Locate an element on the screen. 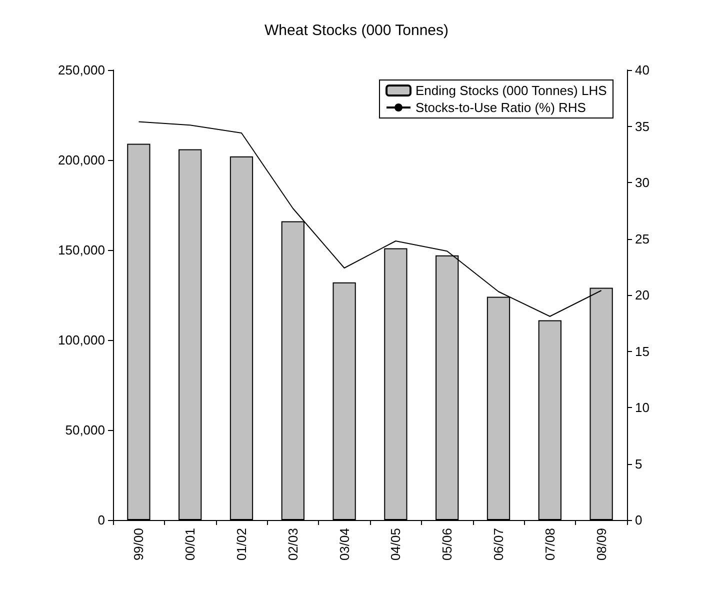 The width and height of the screenshot is (713, 599). chart-title: Wheat Stocks (000 Tonnes) is located at coordinates (356, 30).